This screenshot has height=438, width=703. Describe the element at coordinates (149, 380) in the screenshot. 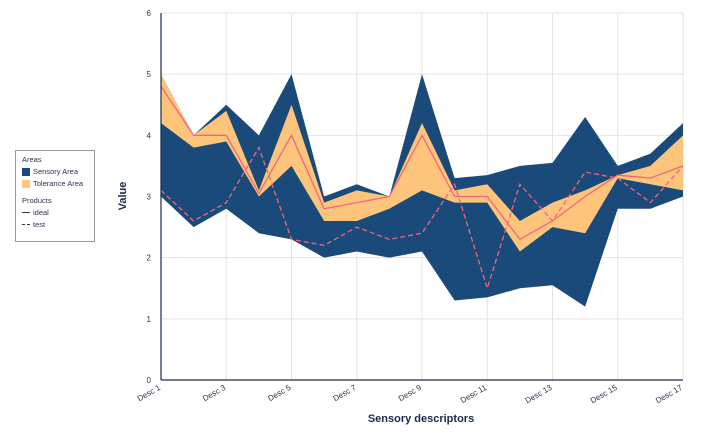

I see `y-tick-label: 0` at that location.